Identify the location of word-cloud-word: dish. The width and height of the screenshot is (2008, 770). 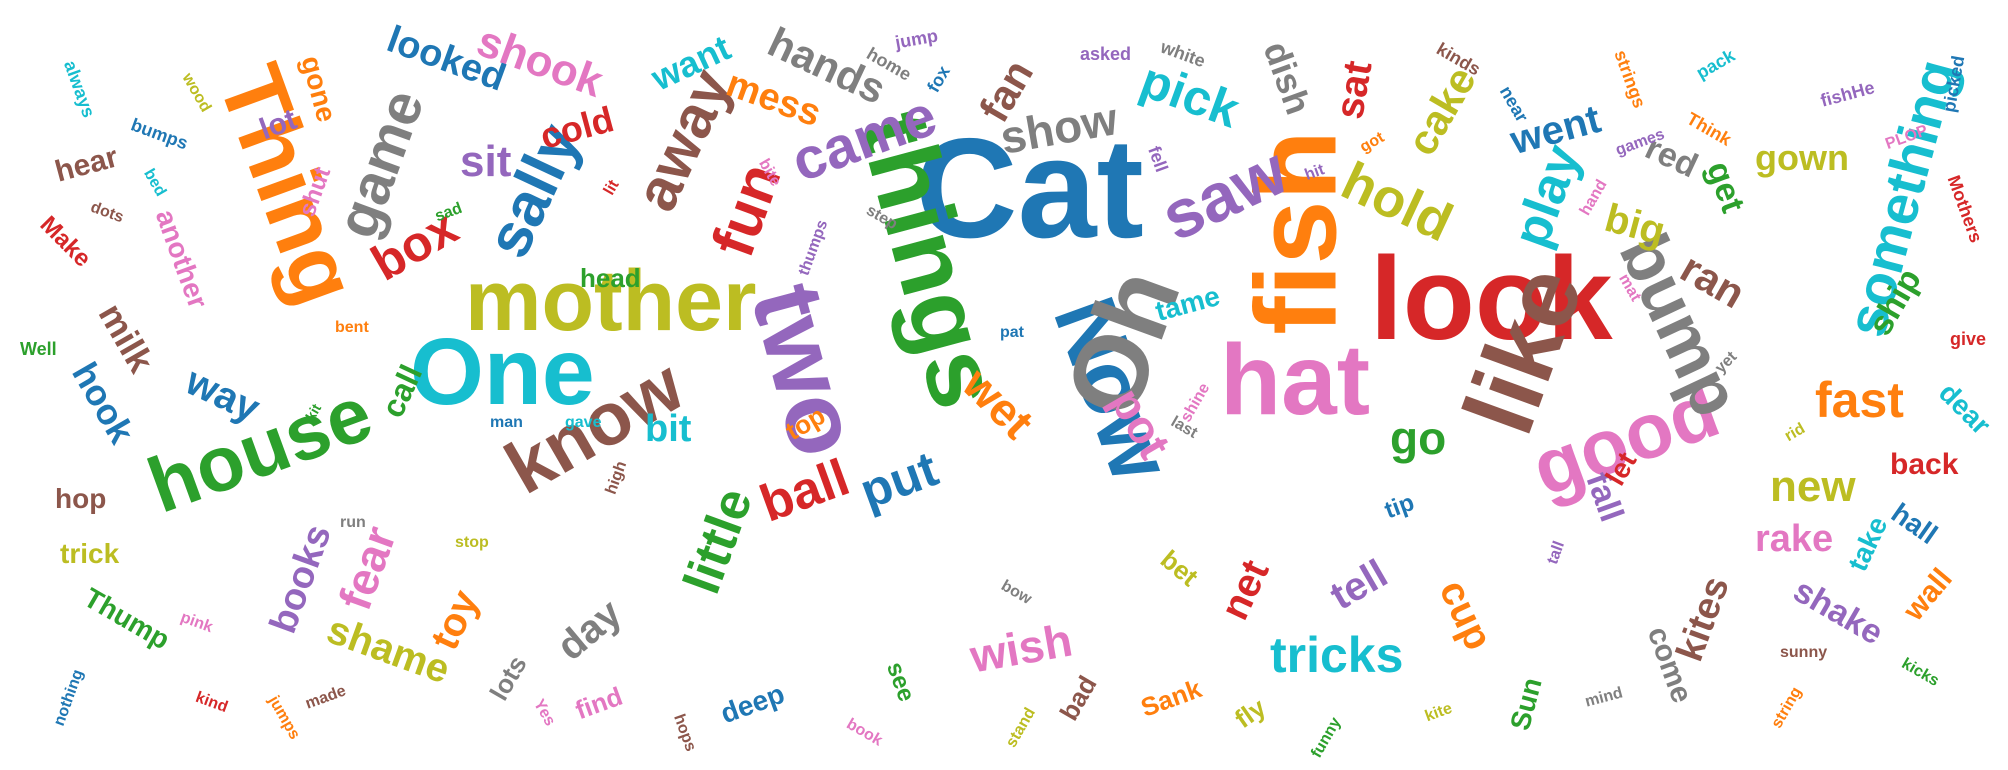
(1287, 78).